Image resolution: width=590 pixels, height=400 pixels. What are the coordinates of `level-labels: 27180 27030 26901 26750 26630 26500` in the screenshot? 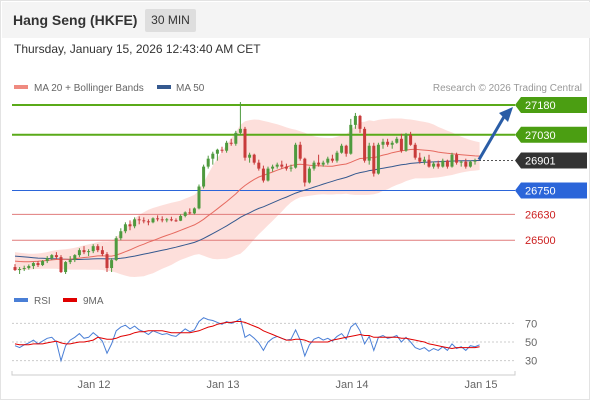 It's located at (551, 171).